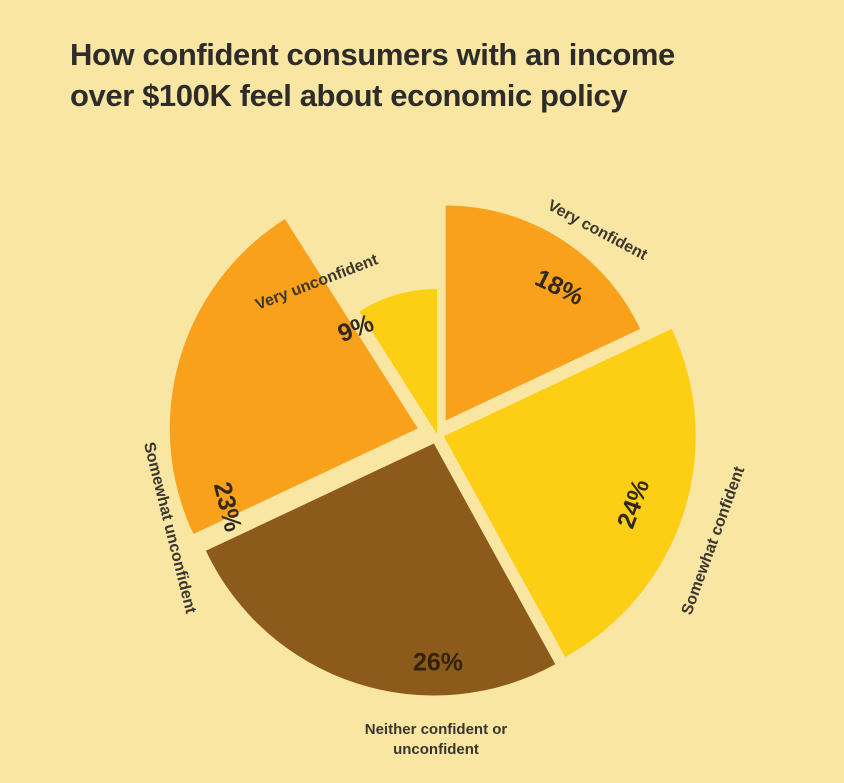 The width and height of the screenshot is (844, 783). Describe the element at coordinates (438, 662) in the screenshot. I see `slice-pct-neither-confident-or-unconfident: 26%` at that location.